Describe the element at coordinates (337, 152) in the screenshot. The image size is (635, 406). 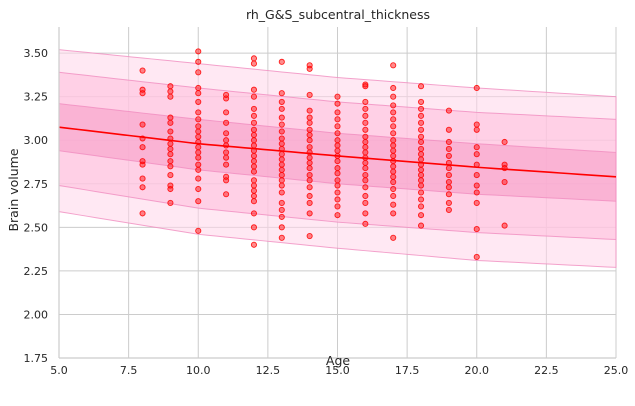
I see `trend-line-group` at that location.